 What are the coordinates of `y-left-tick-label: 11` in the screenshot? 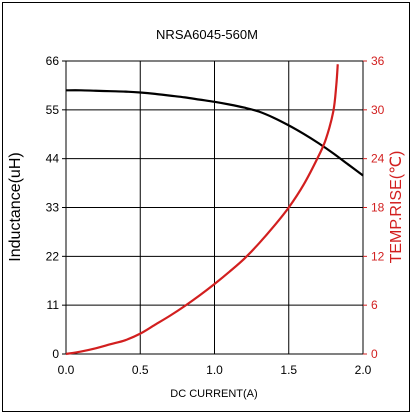 It's located at (53, 305).